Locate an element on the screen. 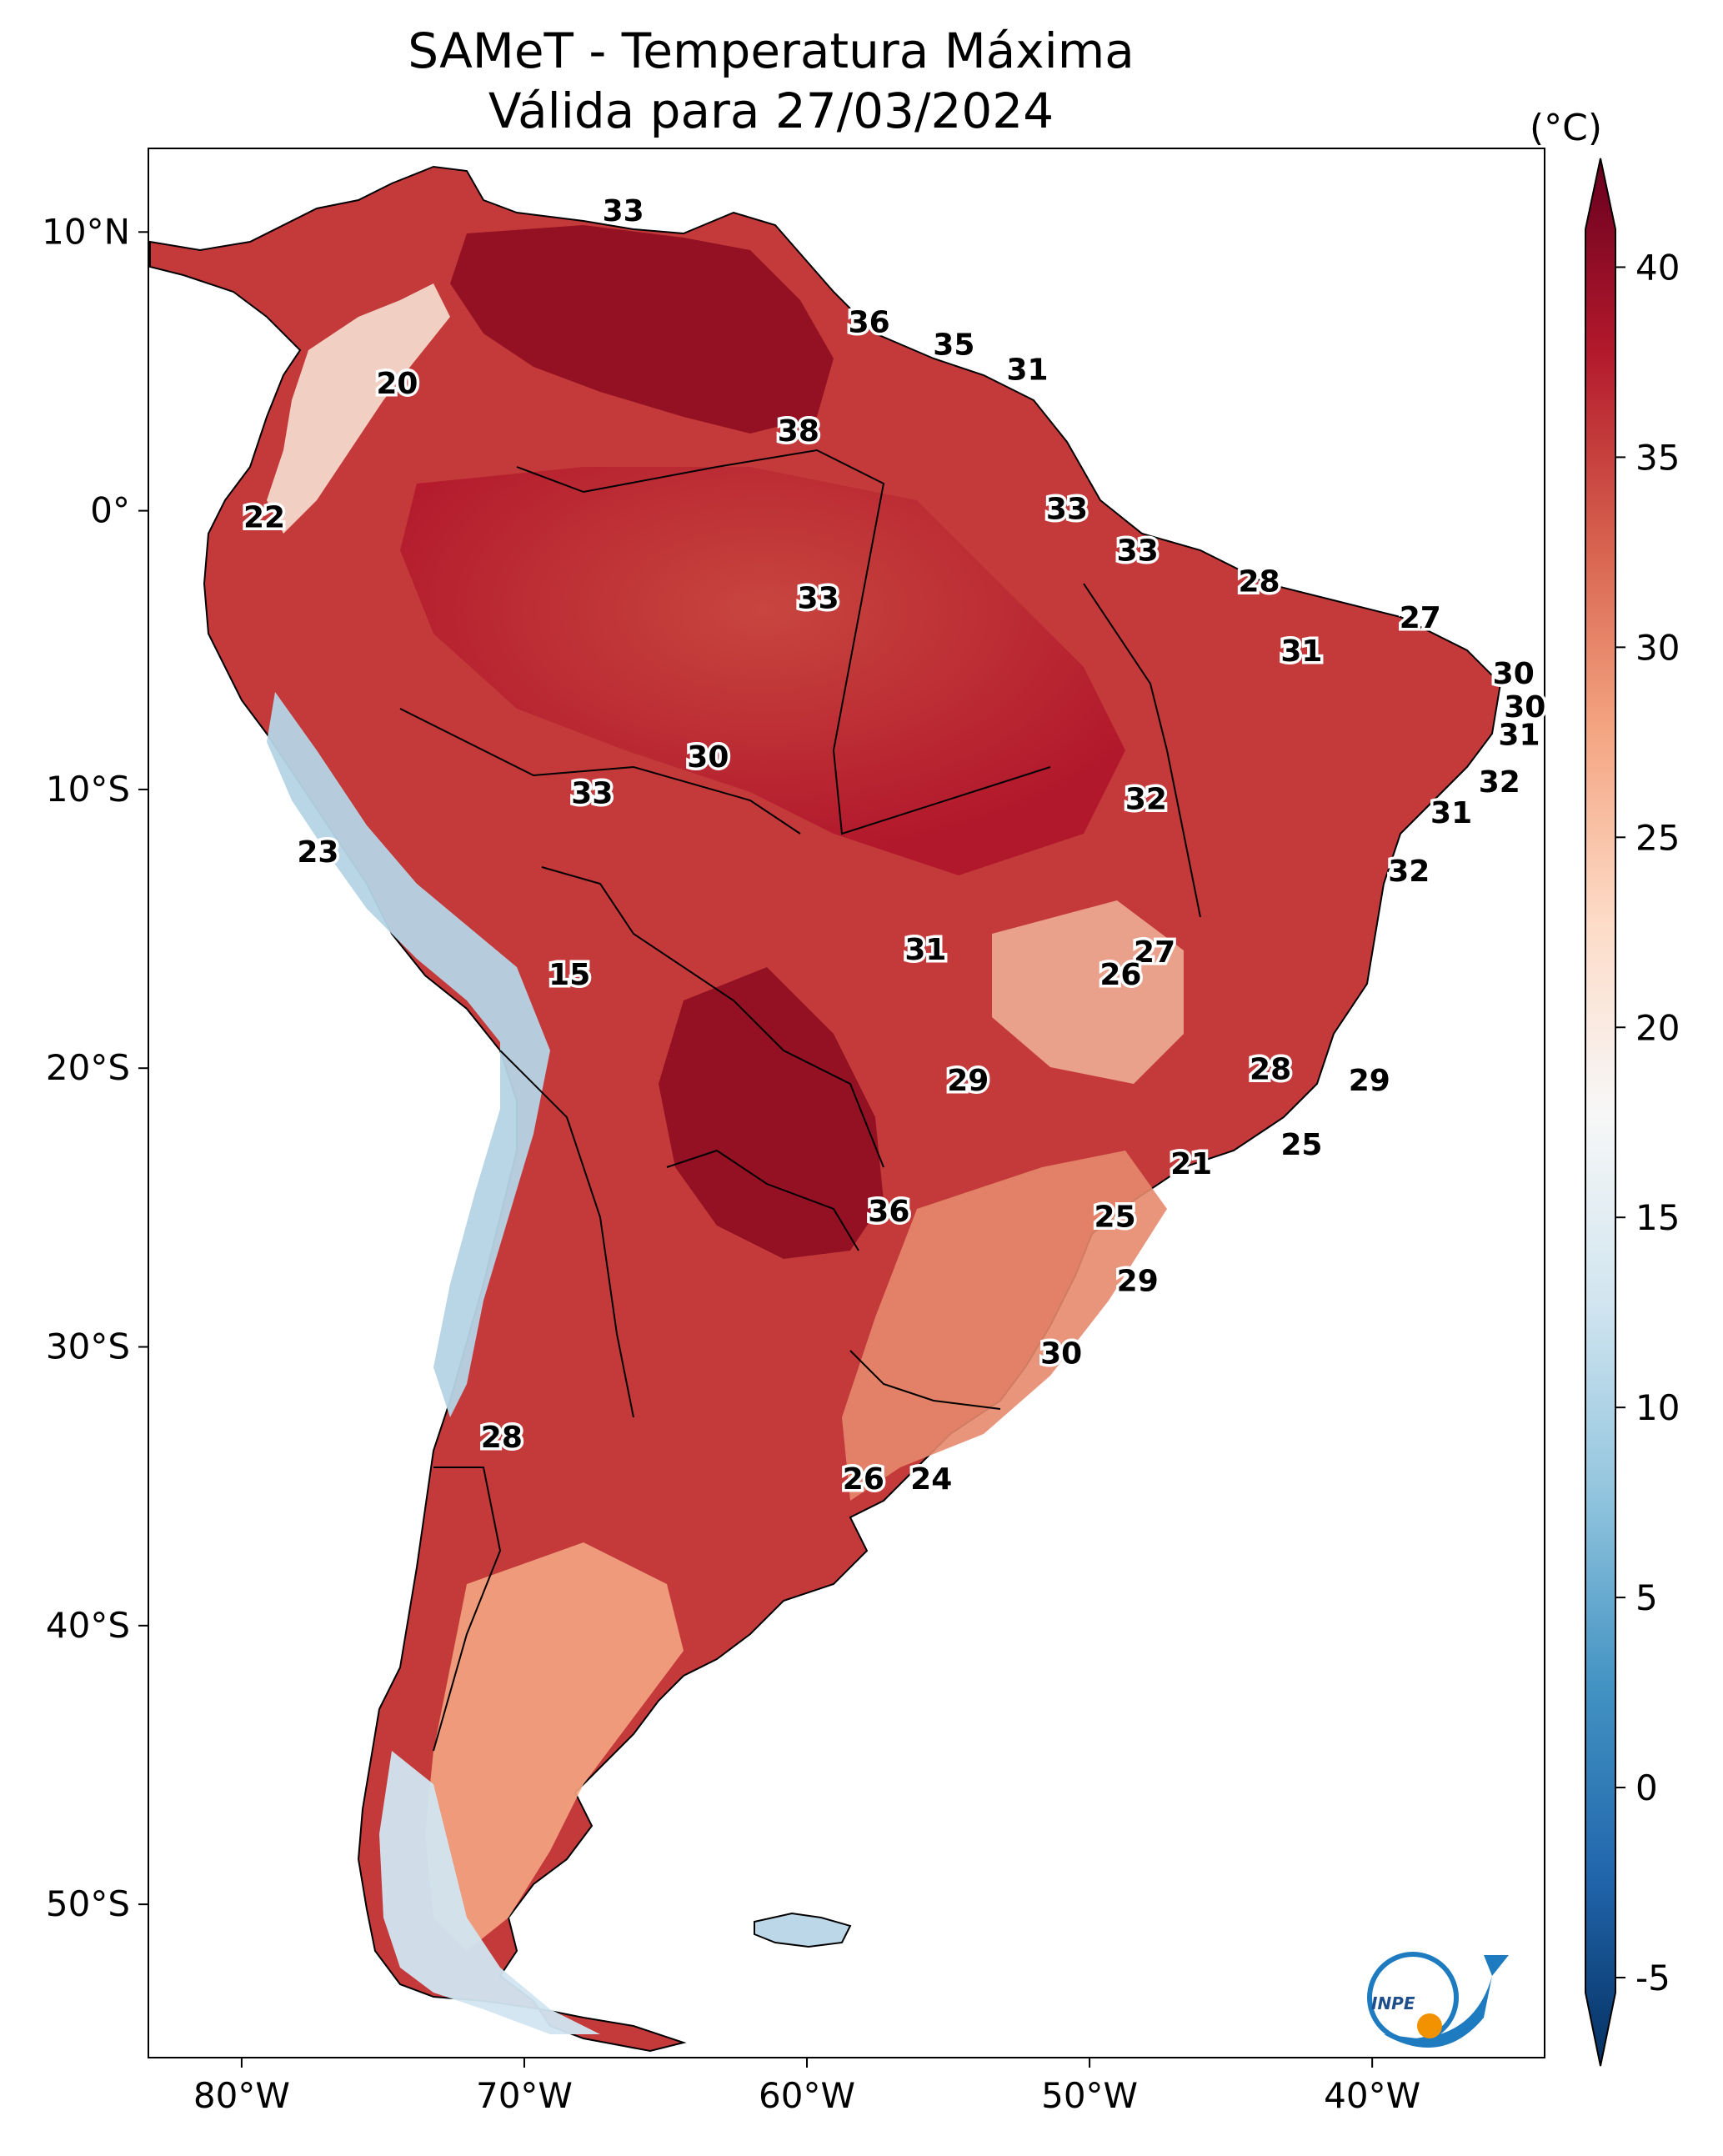 The height and width of the screenshot is (2156, 1723). southern-andes-cold is located at coordinates (489, 1893).